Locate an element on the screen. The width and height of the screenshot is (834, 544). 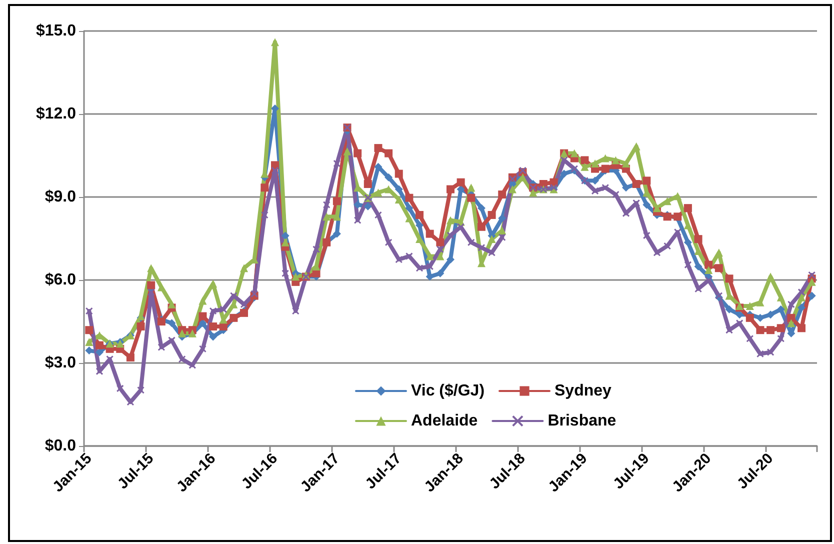
y-tick-label: $6.0 is located at coordinates (60, 280).